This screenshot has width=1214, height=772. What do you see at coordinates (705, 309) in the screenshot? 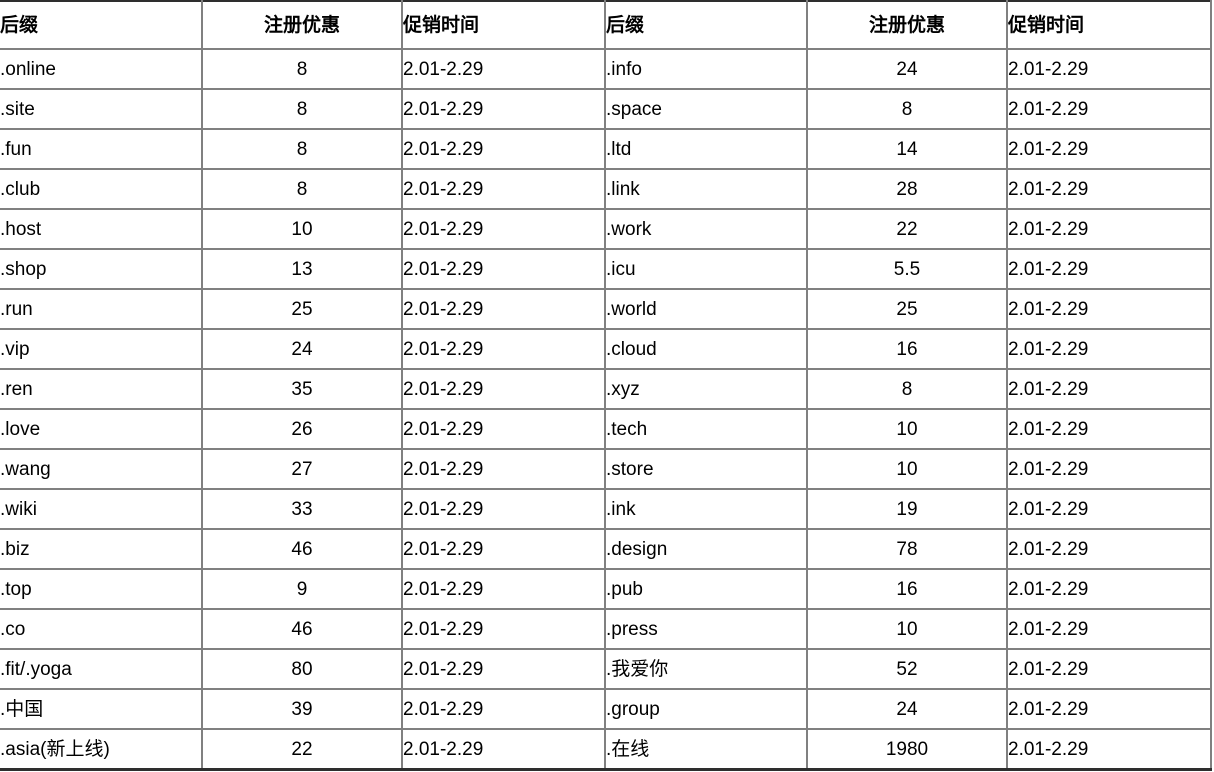
I see `suffix-cell-right: .world` at bounding box center [705, 309].